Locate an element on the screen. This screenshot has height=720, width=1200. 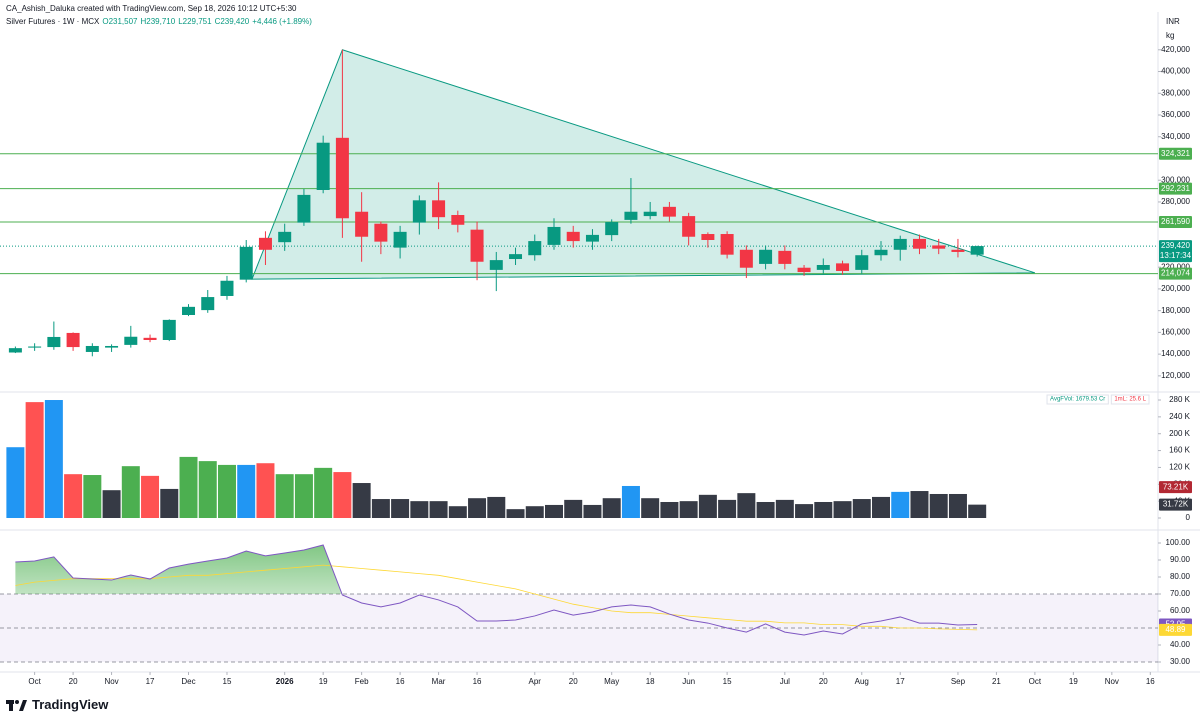
y-tick-label: 80.00 is located at coordinates (1180, 576).